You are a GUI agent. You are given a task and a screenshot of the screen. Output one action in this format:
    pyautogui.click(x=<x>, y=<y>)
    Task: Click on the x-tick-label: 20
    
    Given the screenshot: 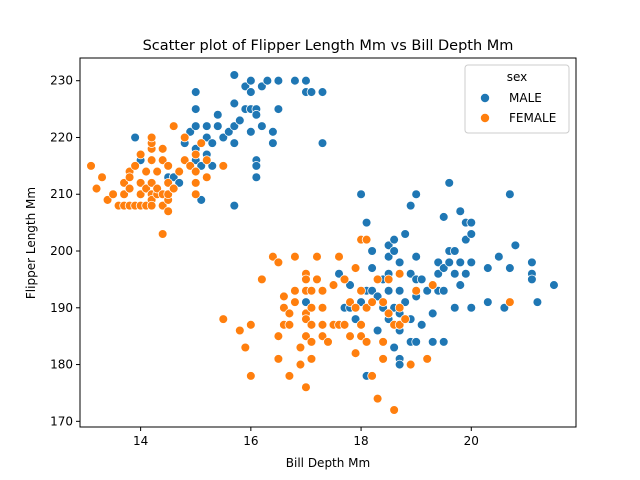 What is the action you would take?
    pyautogui.click(x=471, y=441)
    